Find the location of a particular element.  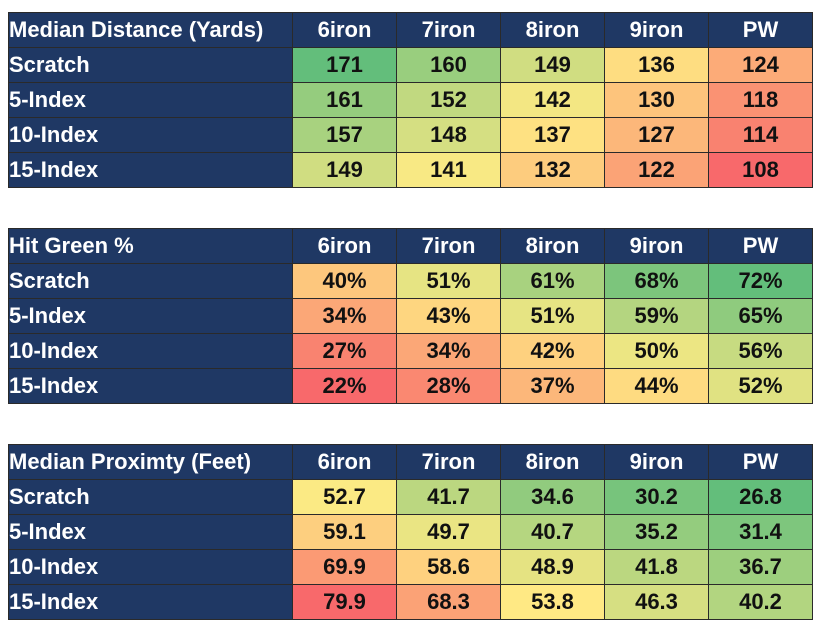

table-cell: 68.3 is located at coordinates (448, 602).